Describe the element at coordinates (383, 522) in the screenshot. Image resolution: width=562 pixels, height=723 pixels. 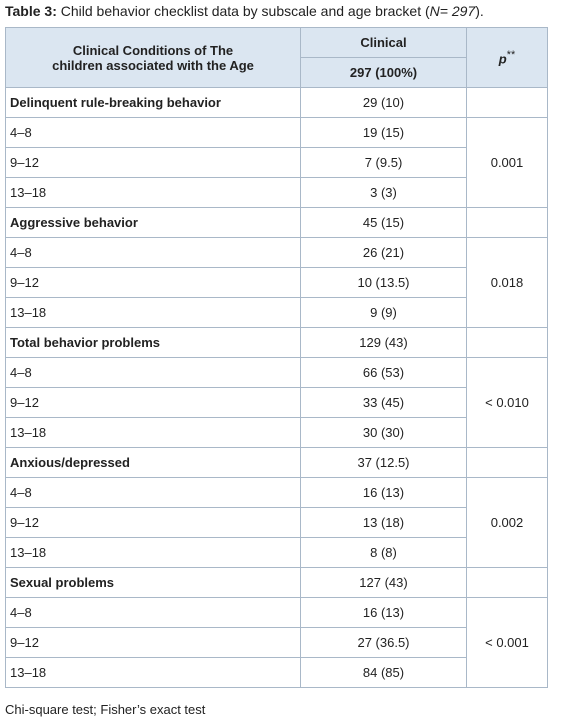
I see `age-value: 13 (18)` at that location.